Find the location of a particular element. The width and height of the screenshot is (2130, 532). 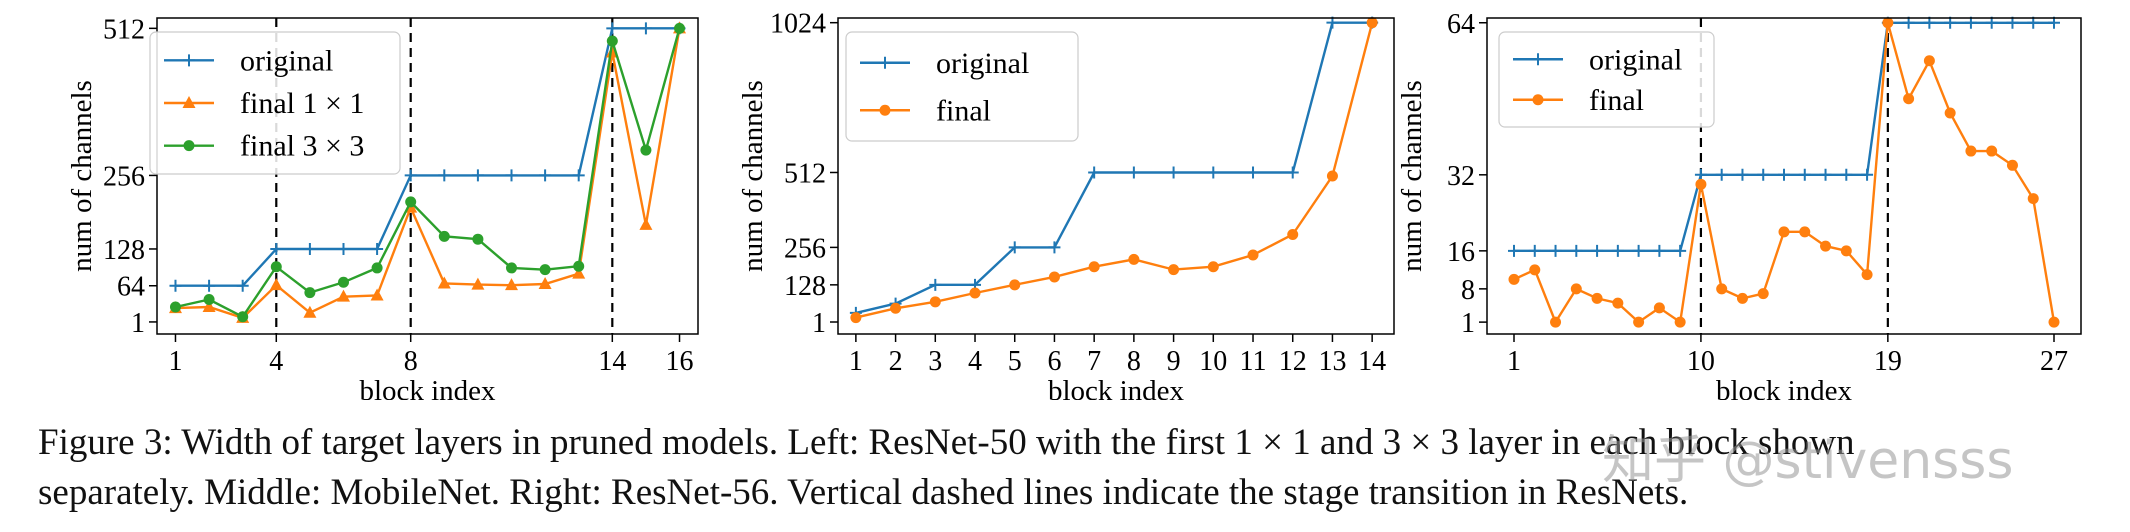

x-tick-label: 19 is located at coordinates (1888, 361).